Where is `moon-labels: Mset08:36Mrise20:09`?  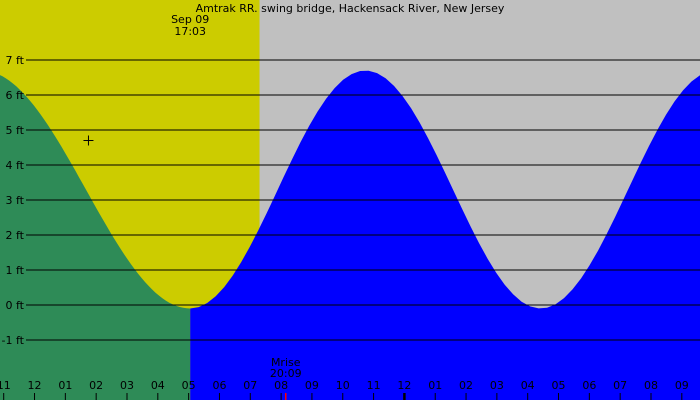
moon-labels: Mset08:36Mrise20:09 is located at coordinates (286, 378).